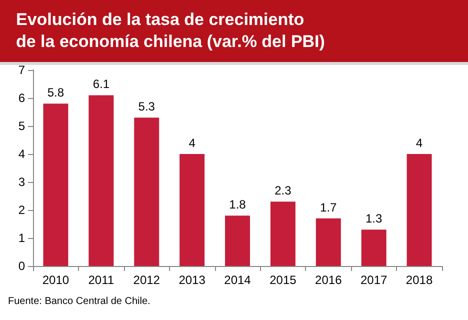 This screenshot has width=468, height=320. I want to click on y-tick-label: 2, so click(22, 210).